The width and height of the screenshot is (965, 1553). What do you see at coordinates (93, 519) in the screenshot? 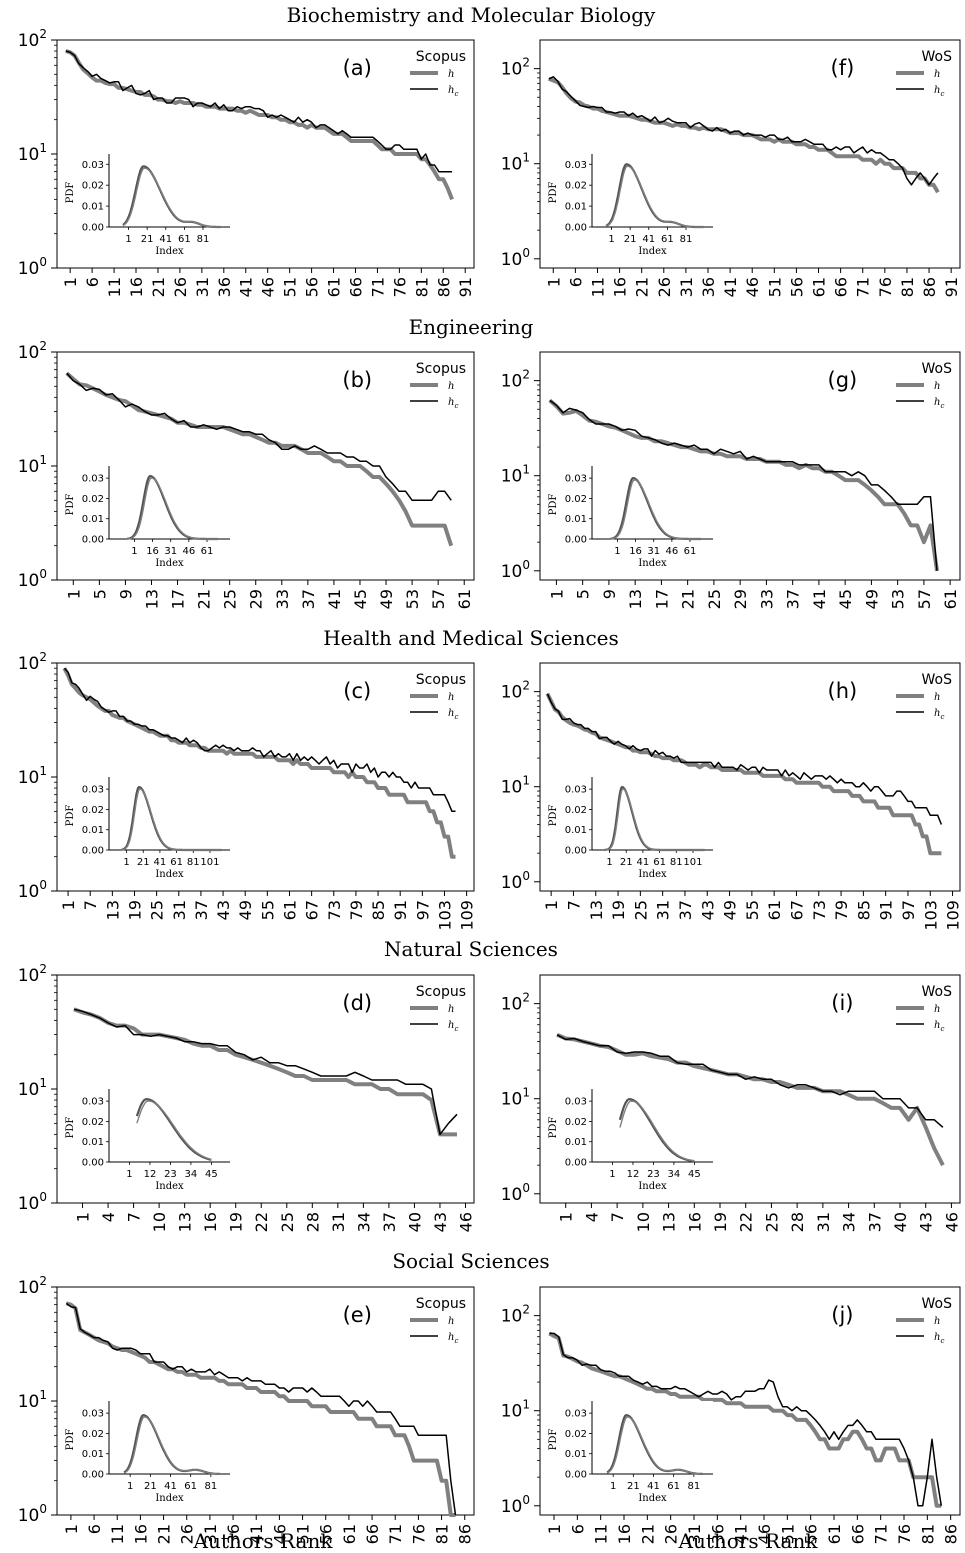
I see `inset-y-tick-label: 0.01` at bounding box center [93, 519].